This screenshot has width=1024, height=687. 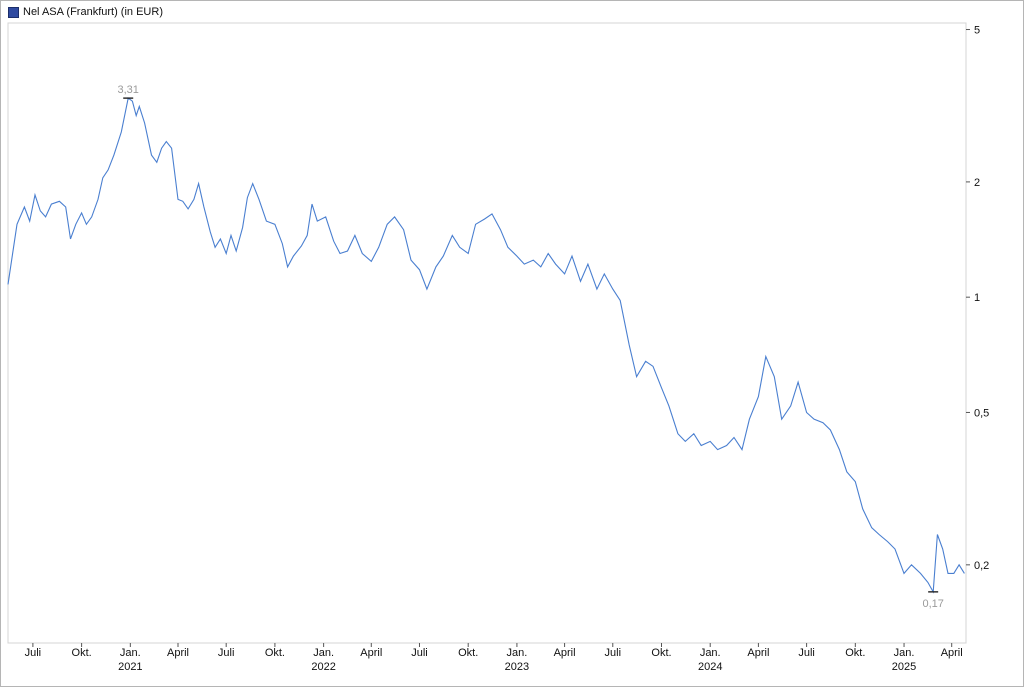 I want to click on y-tick-label: 2, so click(x=977, y=183).